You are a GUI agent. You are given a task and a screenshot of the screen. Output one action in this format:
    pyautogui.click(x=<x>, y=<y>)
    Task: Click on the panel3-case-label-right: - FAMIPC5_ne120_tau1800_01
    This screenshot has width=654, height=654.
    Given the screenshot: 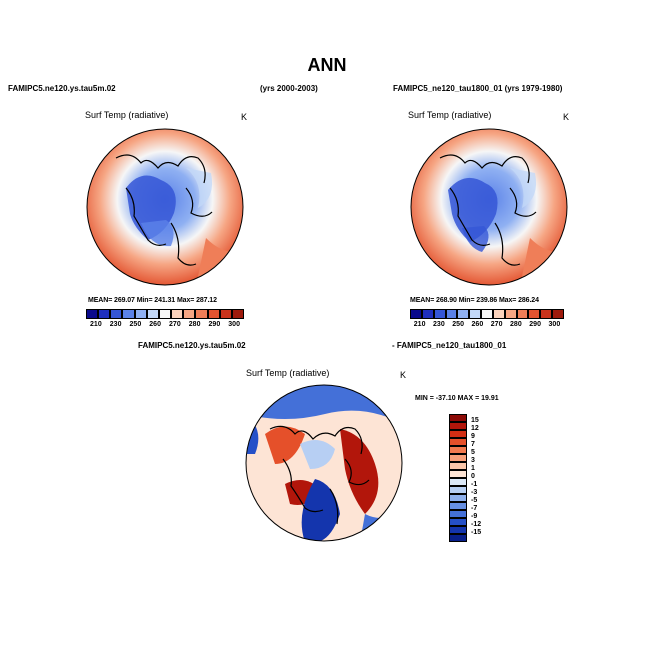 What is the action you would take?
    pyautogui.click(x=449, y=345)
    